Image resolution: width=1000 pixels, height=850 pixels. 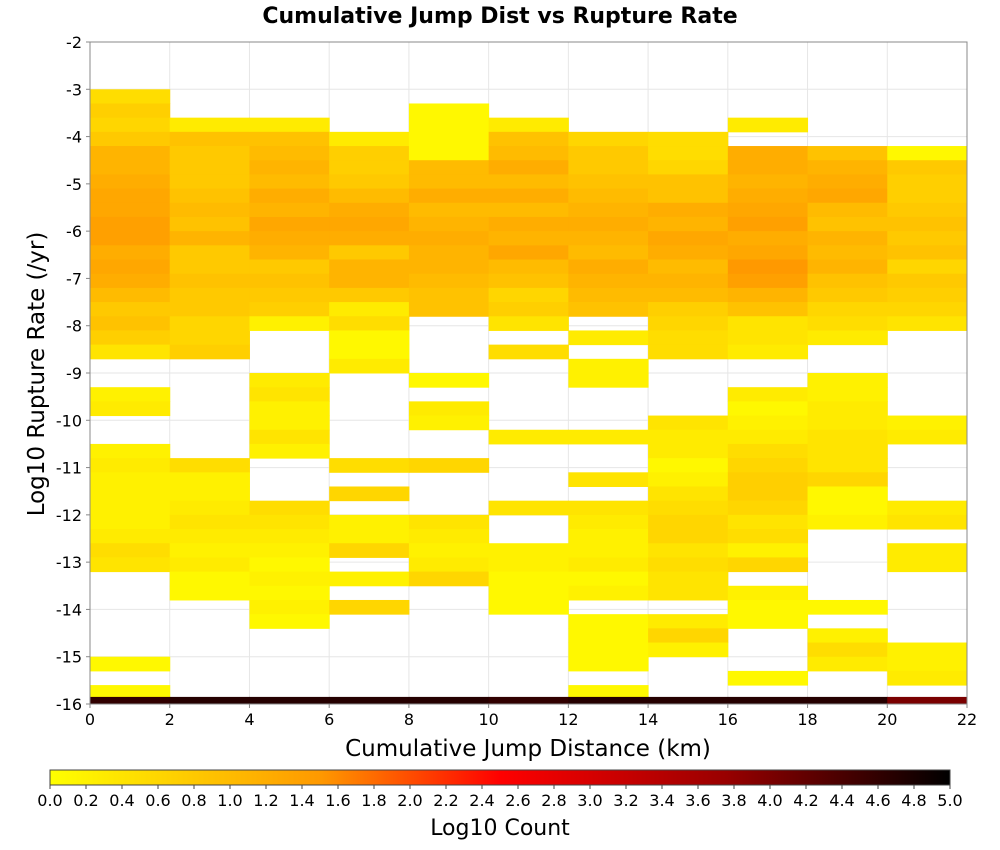 I want to click on x-tick-label: 22, so click(x=967, y=719).